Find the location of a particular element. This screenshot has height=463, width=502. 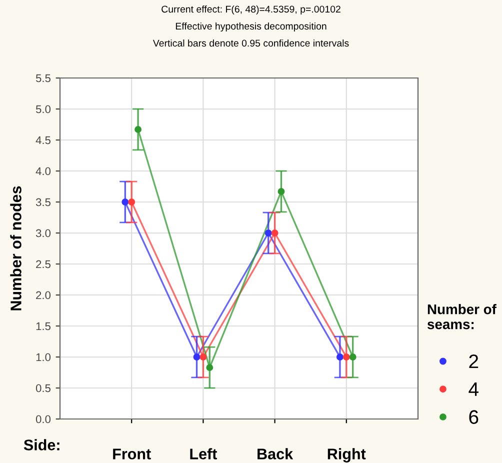

text: Vertical bars denote 0.95 confidence intervals is located at coordinates (250, 43).